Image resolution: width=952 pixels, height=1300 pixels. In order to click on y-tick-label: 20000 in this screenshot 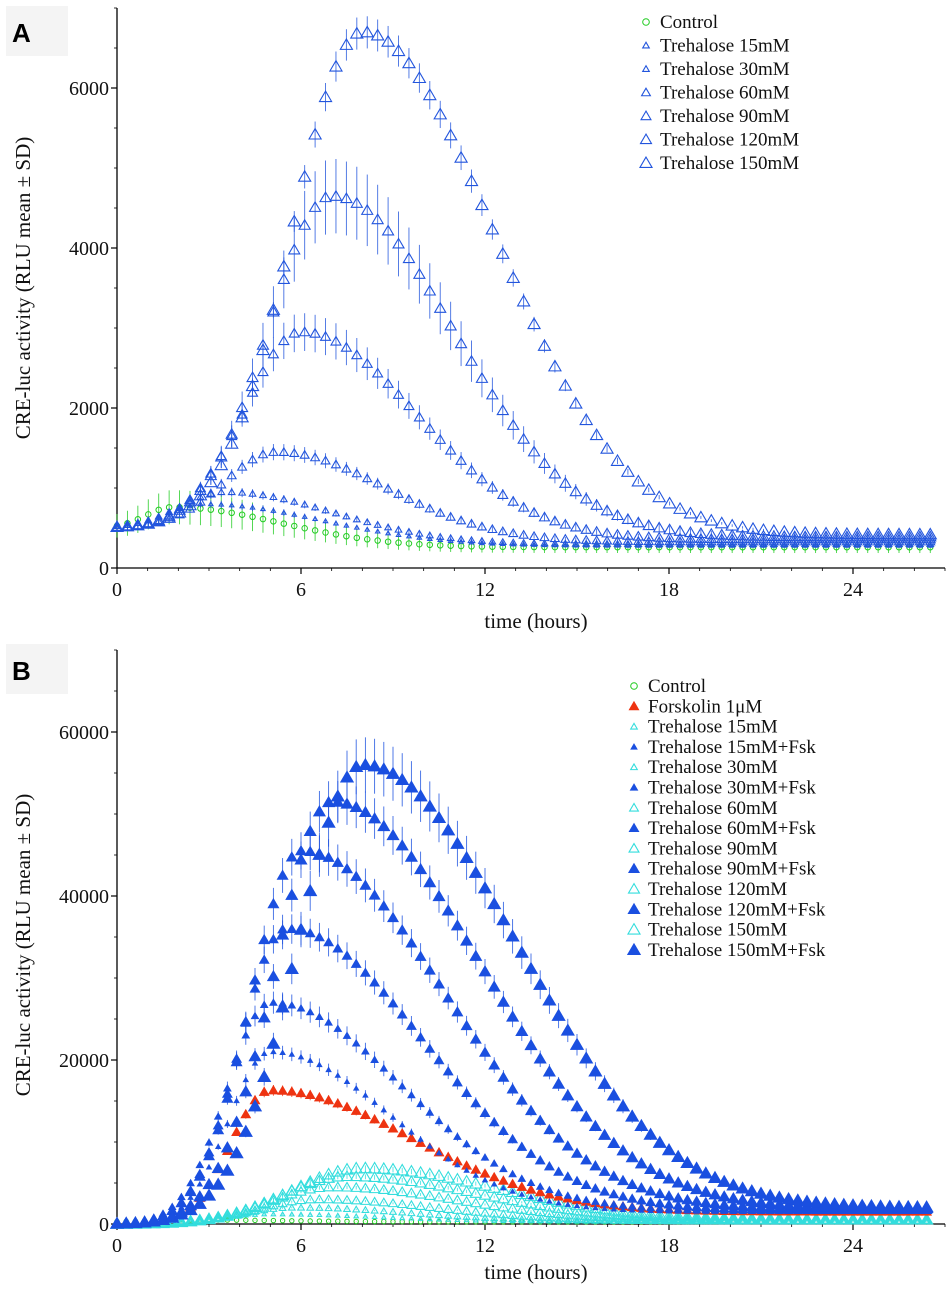, I will do `click(84, 1061)`.